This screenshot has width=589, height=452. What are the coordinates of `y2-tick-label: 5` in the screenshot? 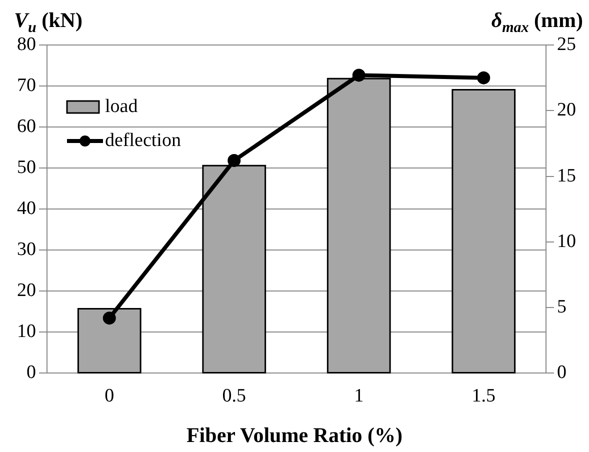 It's located at (561, 307).